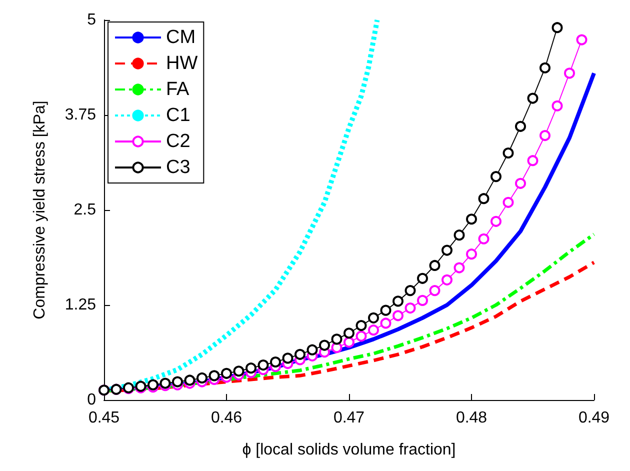  Describe the element at coordinates (40, 210) in the screenshot. I see `y-axis-title: Compressive yield stress [kPa]` at that location.